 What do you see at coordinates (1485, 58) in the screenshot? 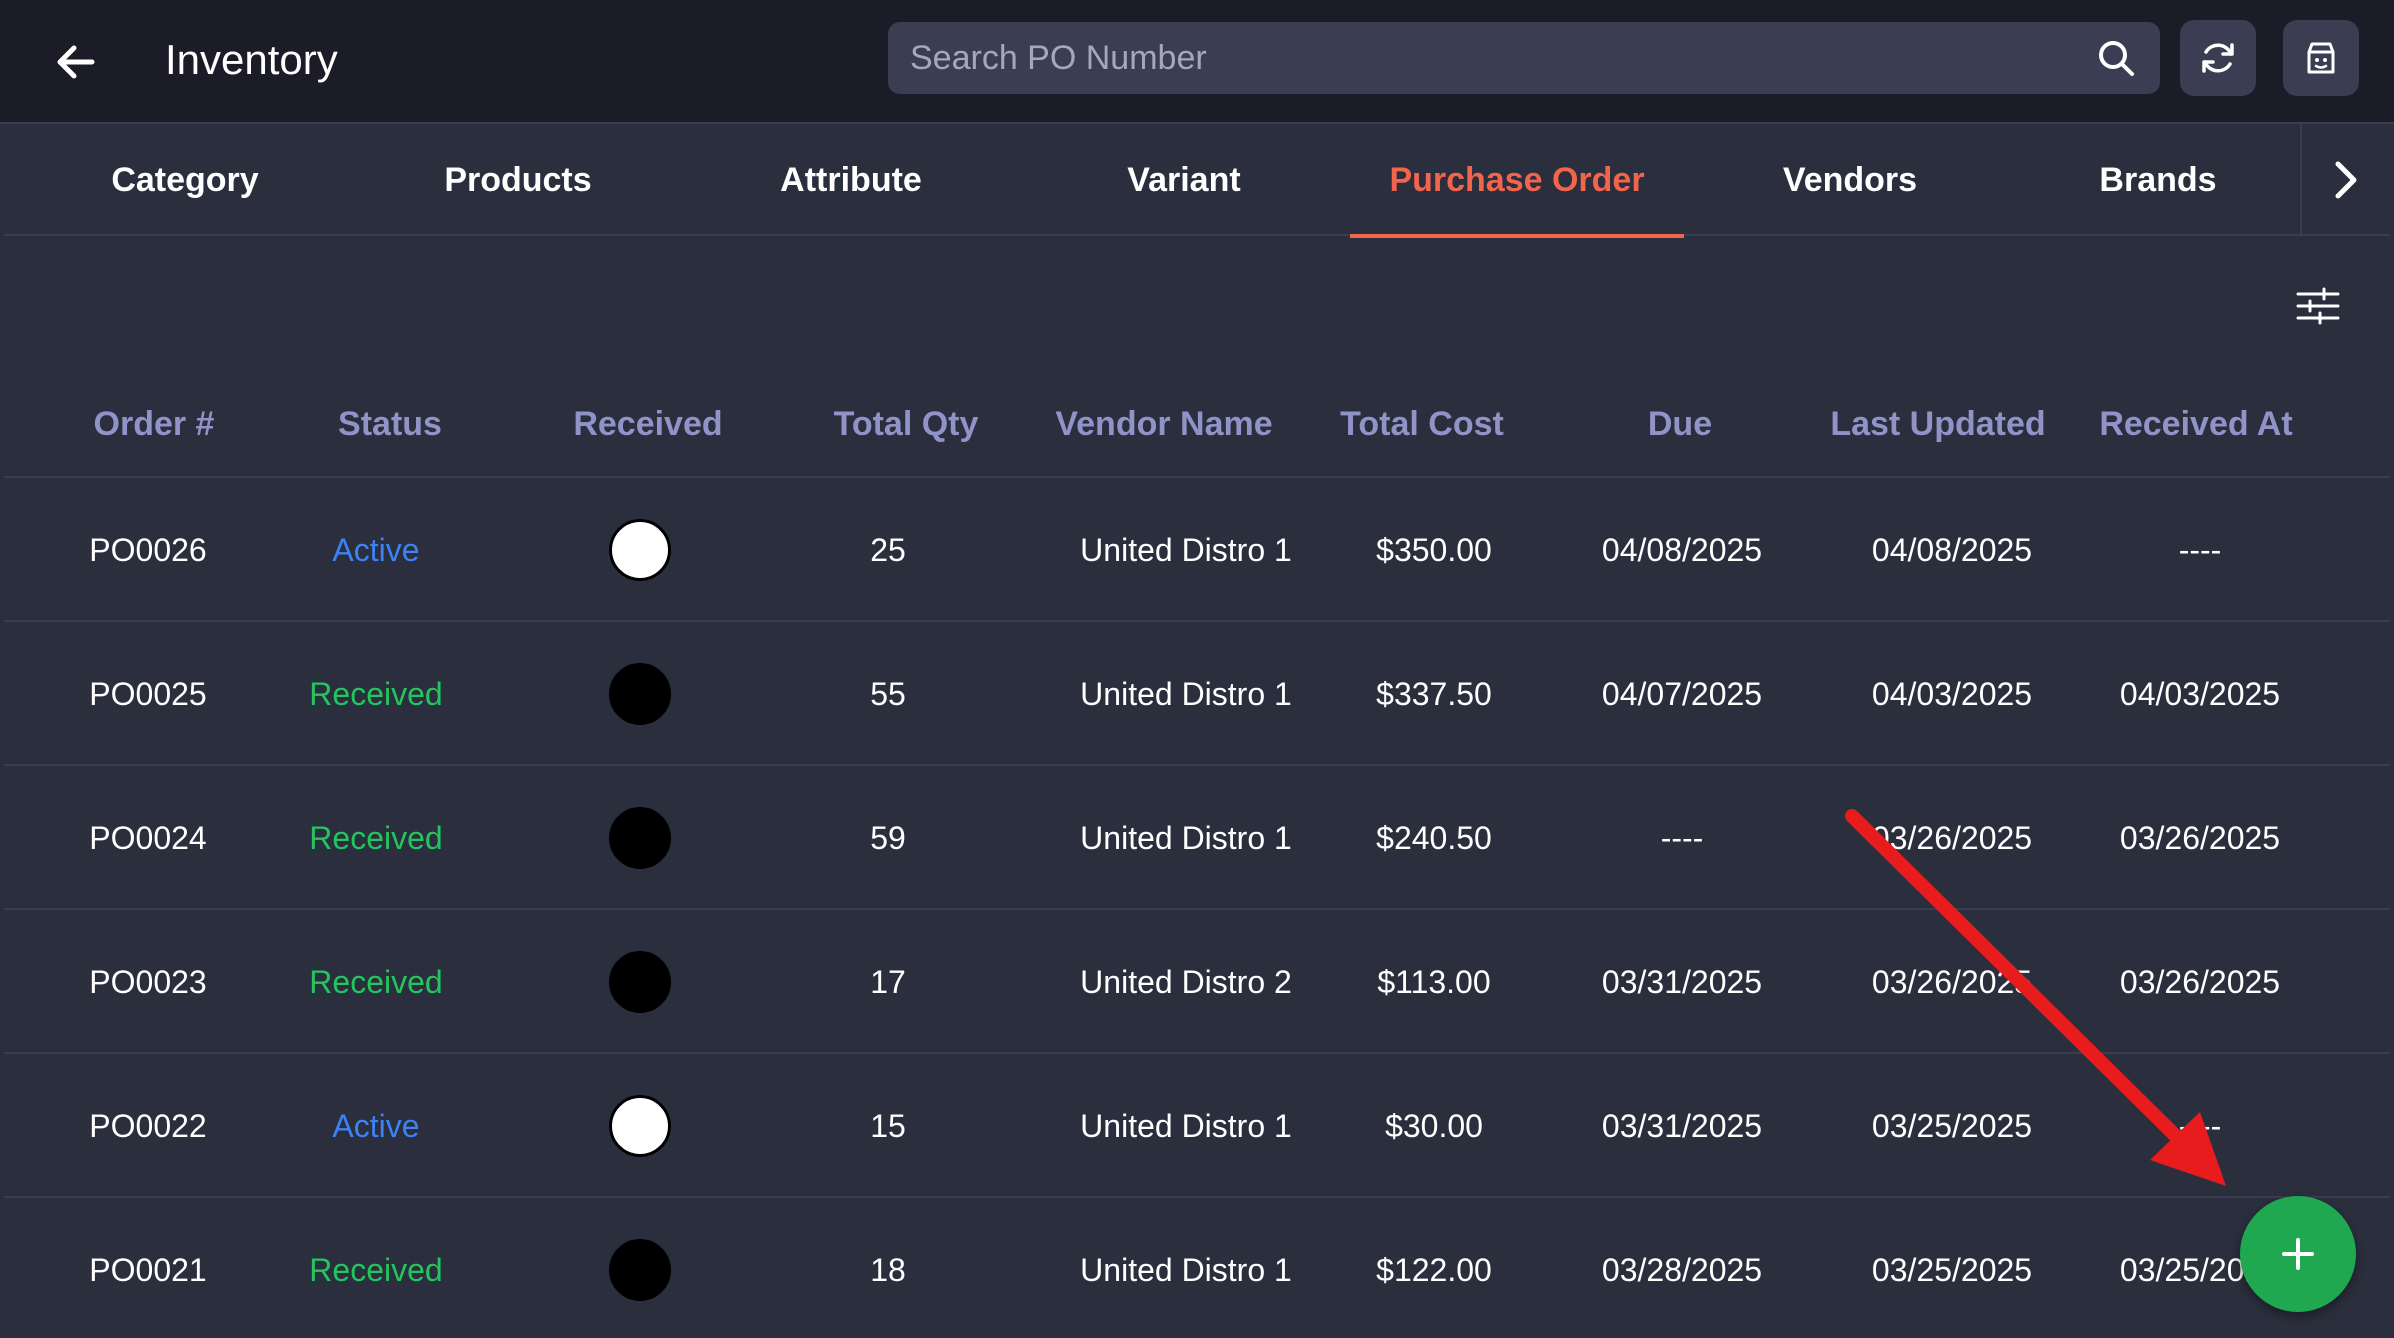
I see `search-input` at bounding box center [1485, 58].